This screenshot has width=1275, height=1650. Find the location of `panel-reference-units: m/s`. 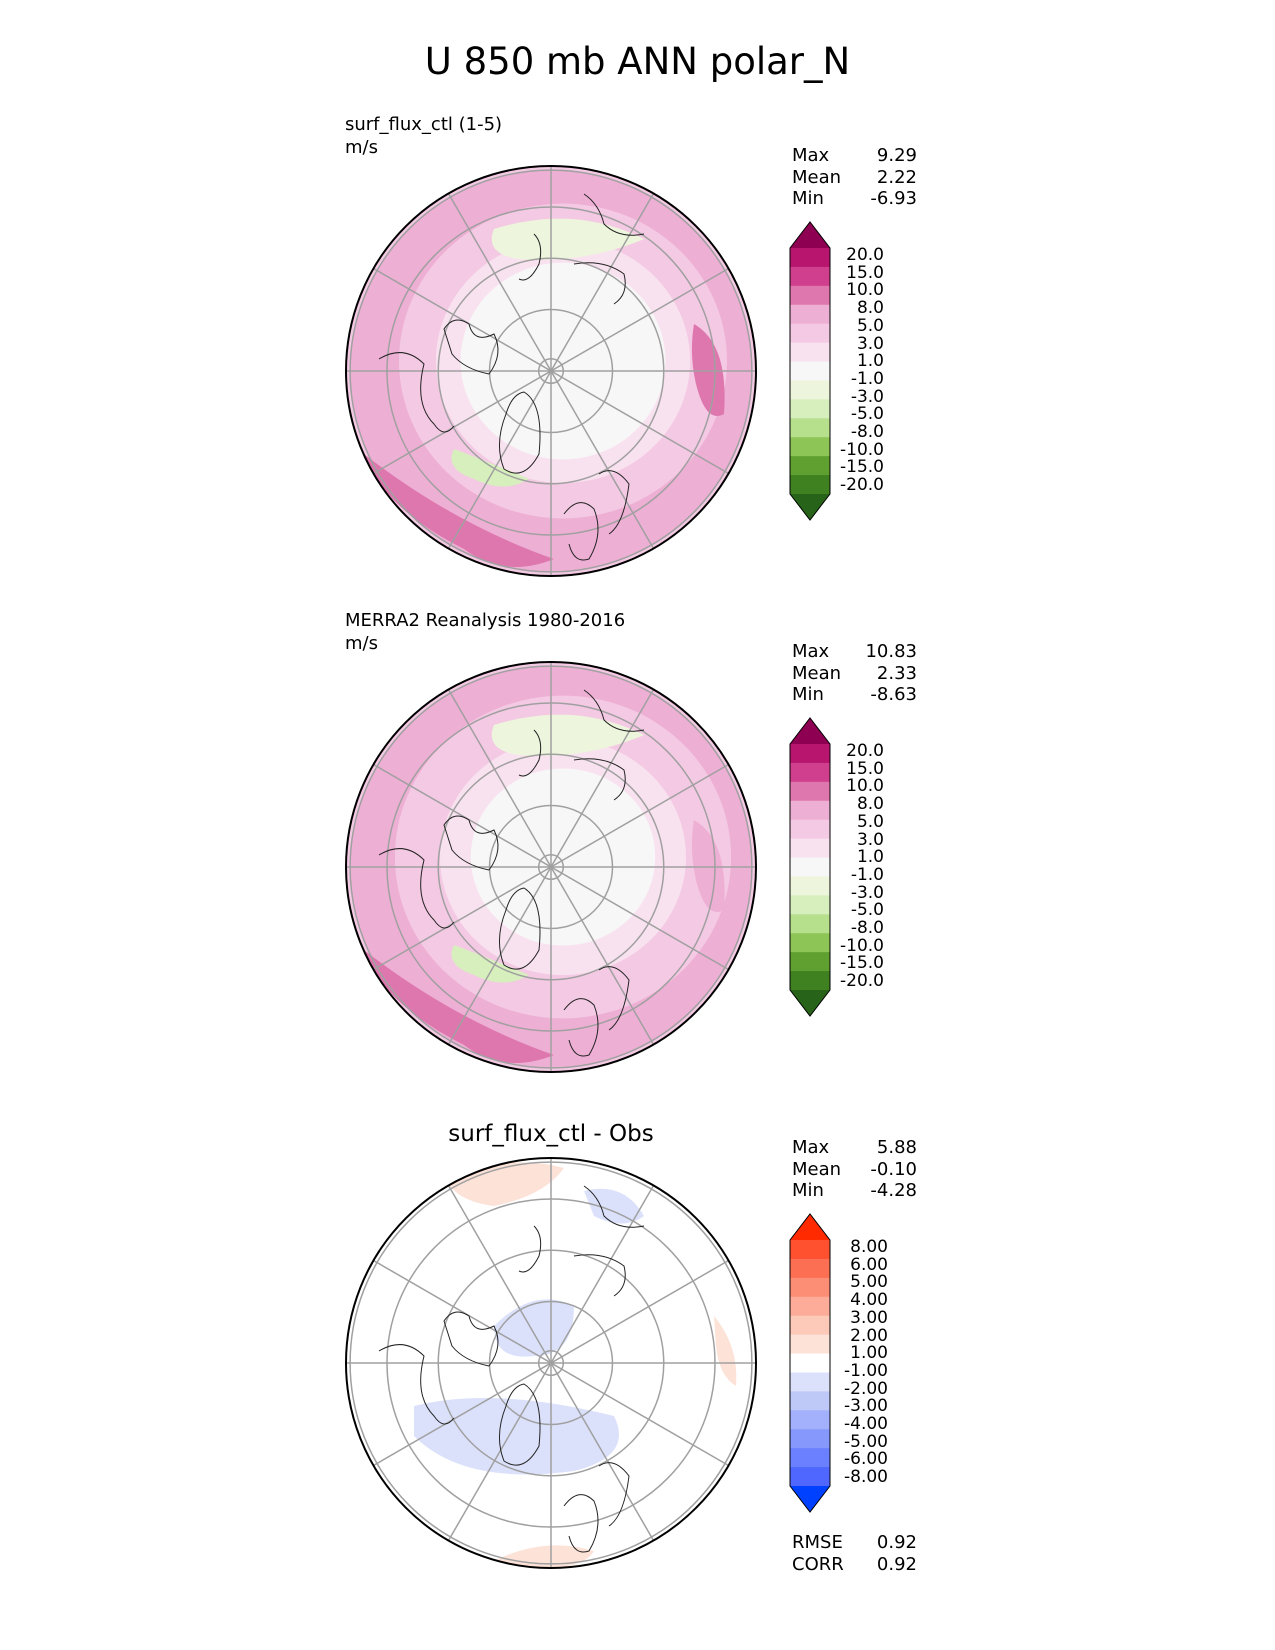

panel-reference-units: m/s is located at coordinates (361, 643).